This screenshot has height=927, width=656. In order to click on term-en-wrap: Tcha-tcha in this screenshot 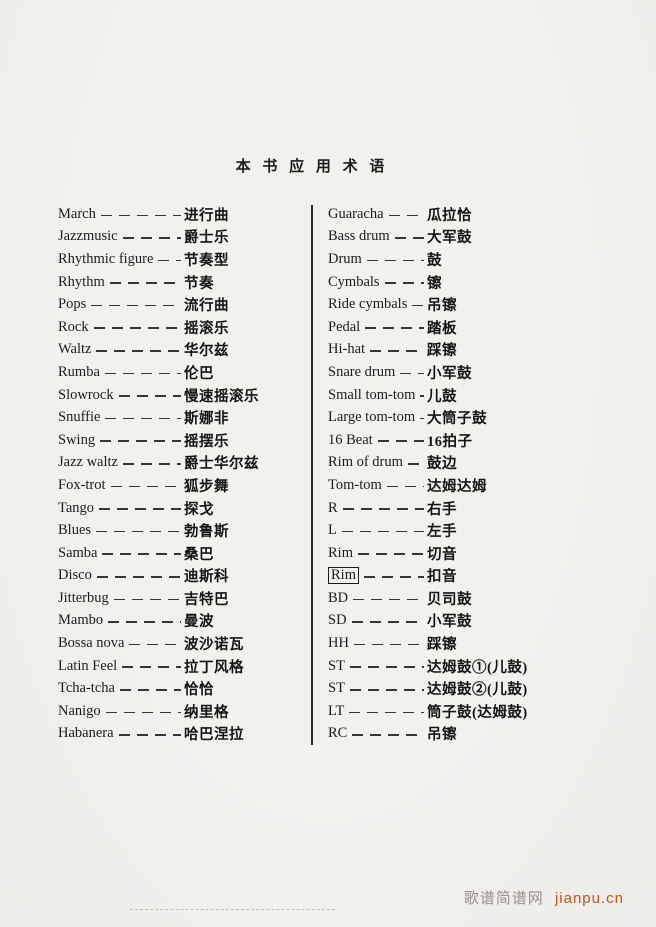, I will do `click(121, 688)`.